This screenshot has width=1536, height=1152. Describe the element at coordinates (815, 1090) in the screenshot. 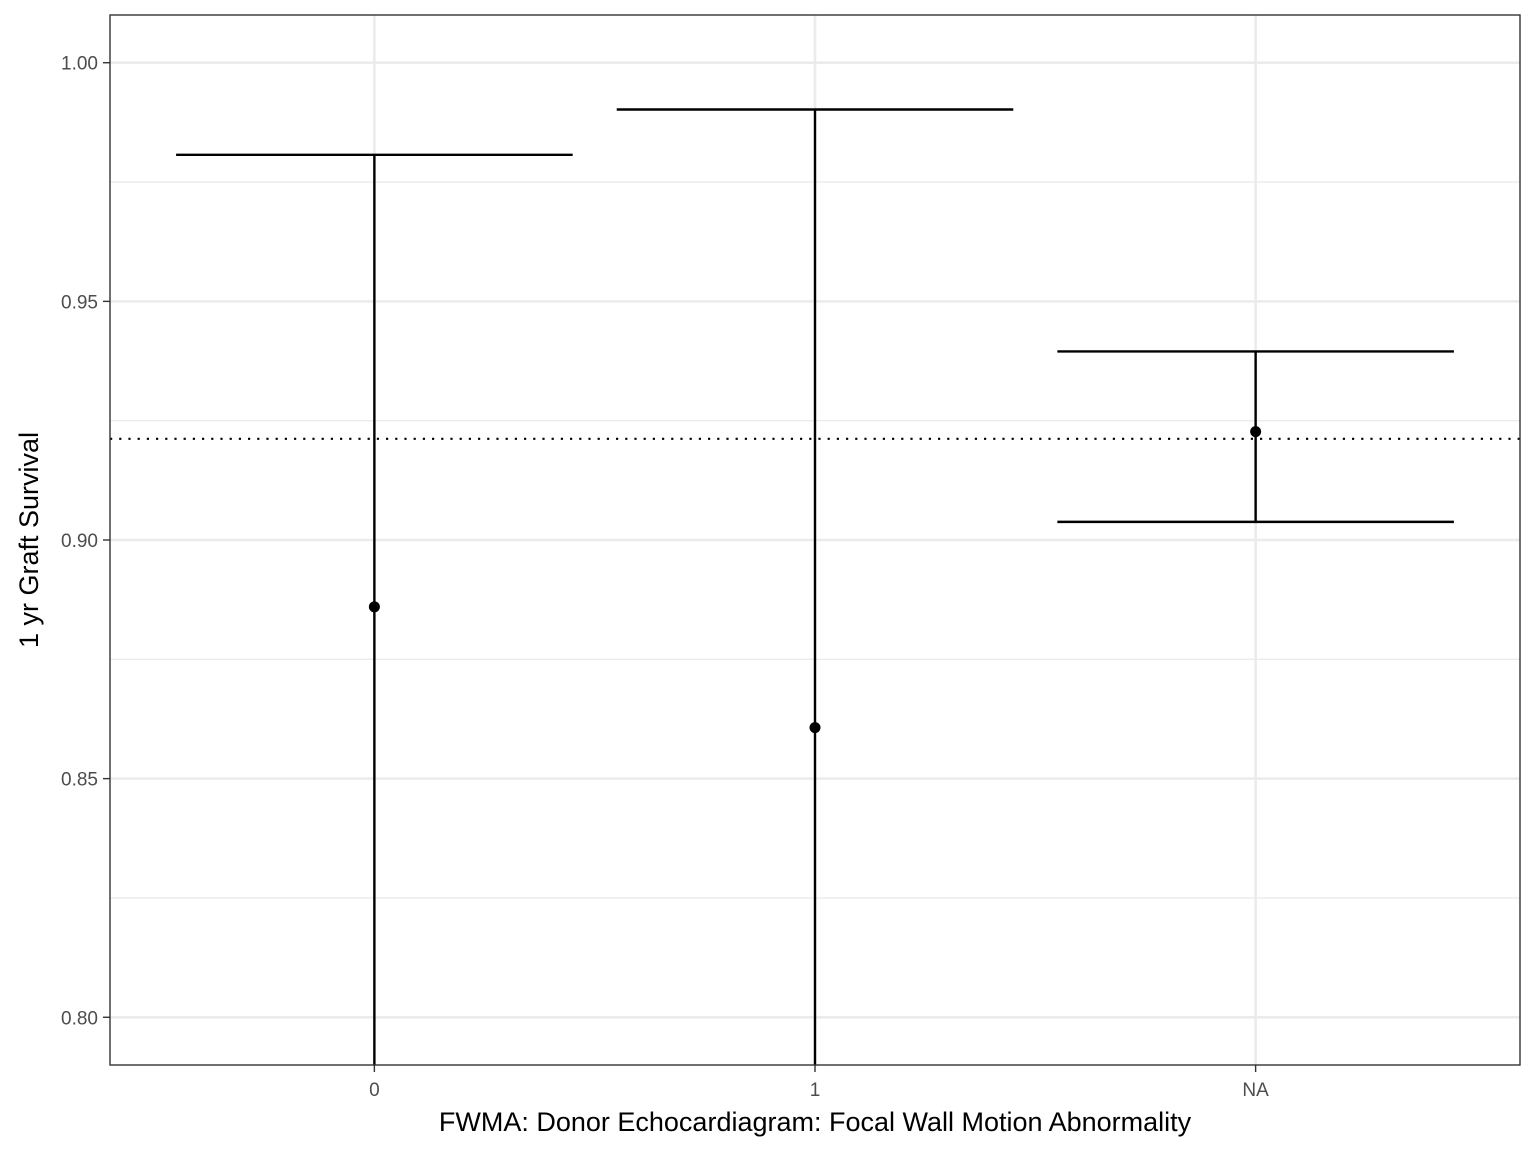

I see `x-tick-label: 1` at that location.